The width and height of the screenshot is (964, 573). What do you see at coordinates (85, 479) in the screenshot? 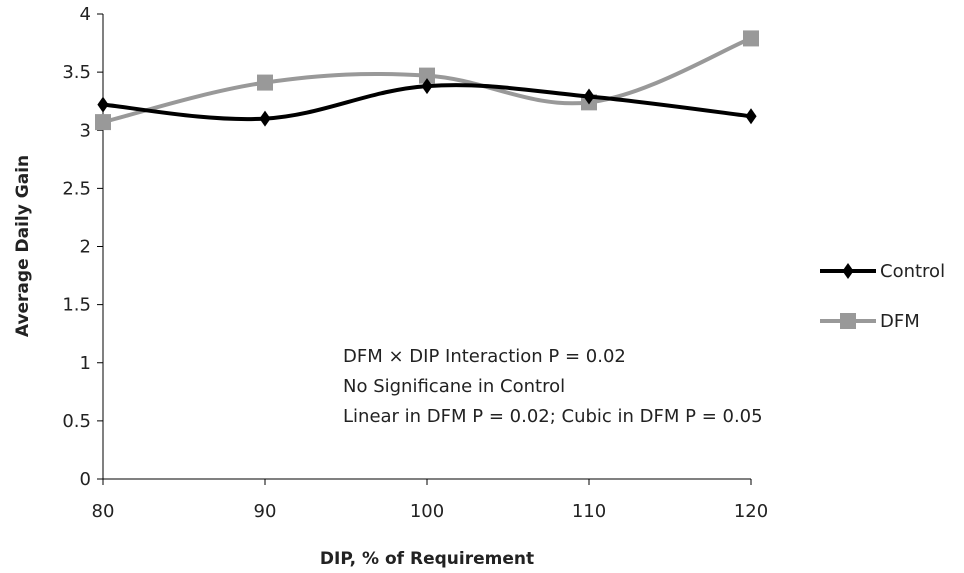
I see `y-tick-label: 0` at bounding box center [85, 479].